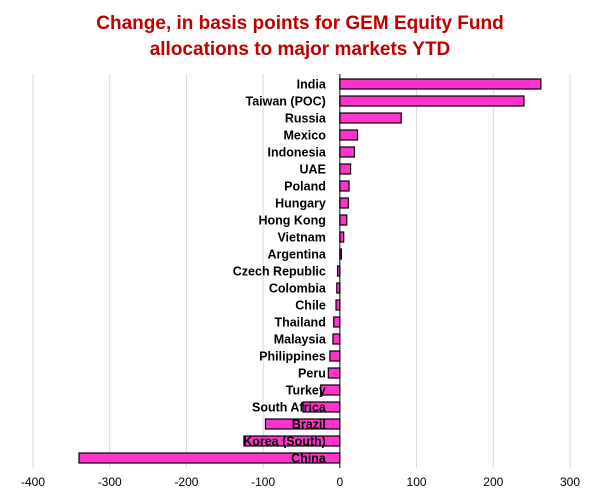  I want to click on category-label-17: Peru, so click(312, 374).